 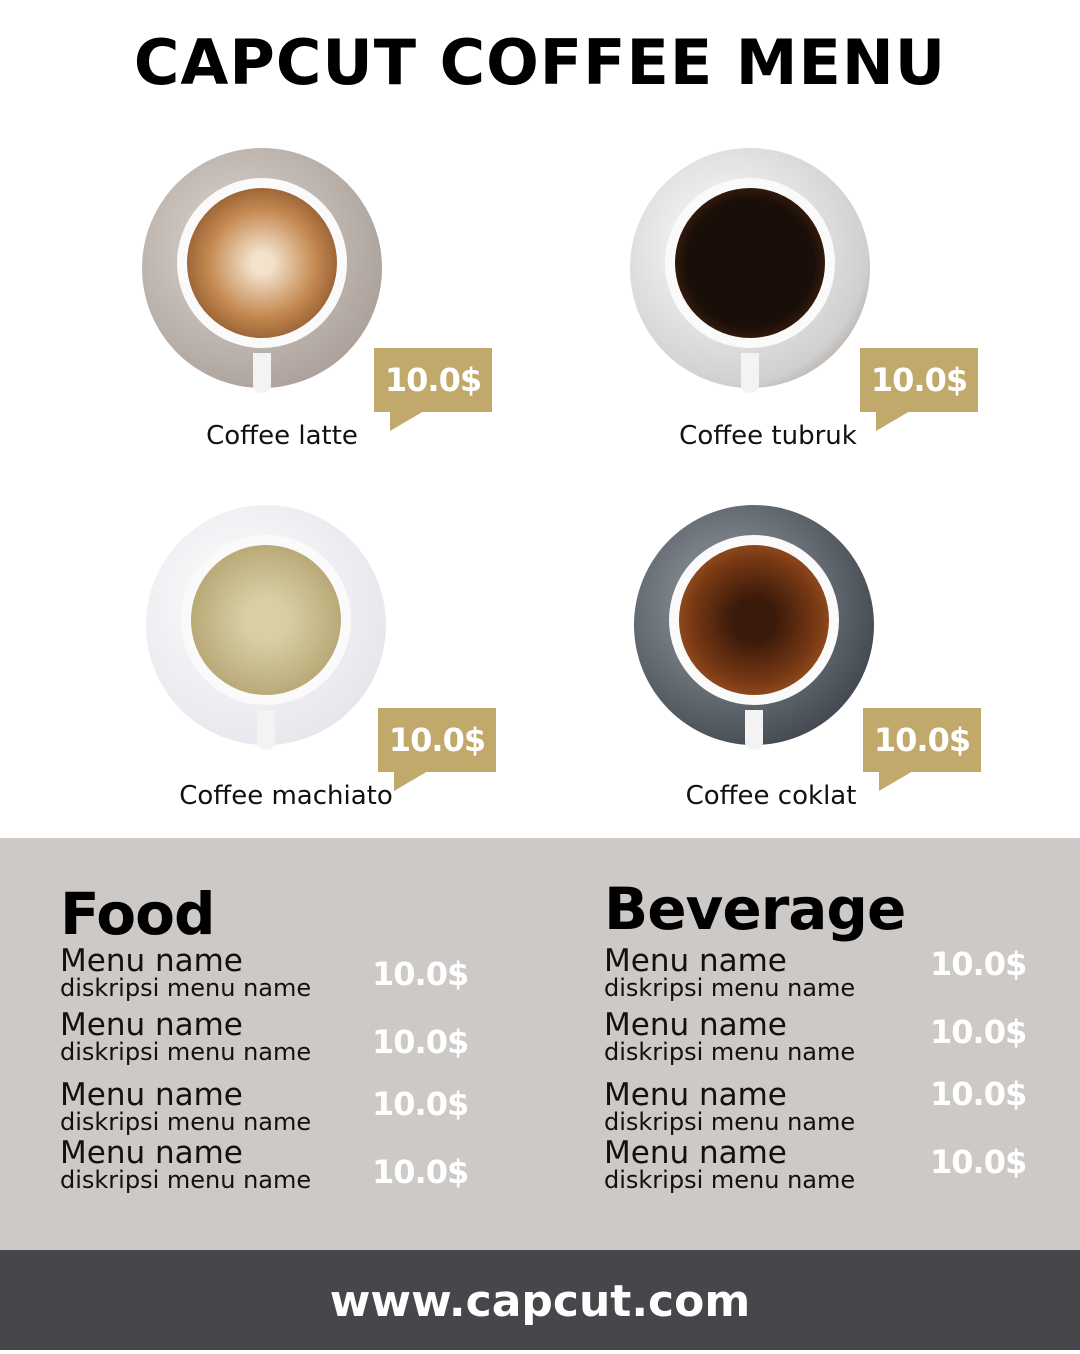 I want to click on beverage-heading: Beverage, so click(x=755, y=909).